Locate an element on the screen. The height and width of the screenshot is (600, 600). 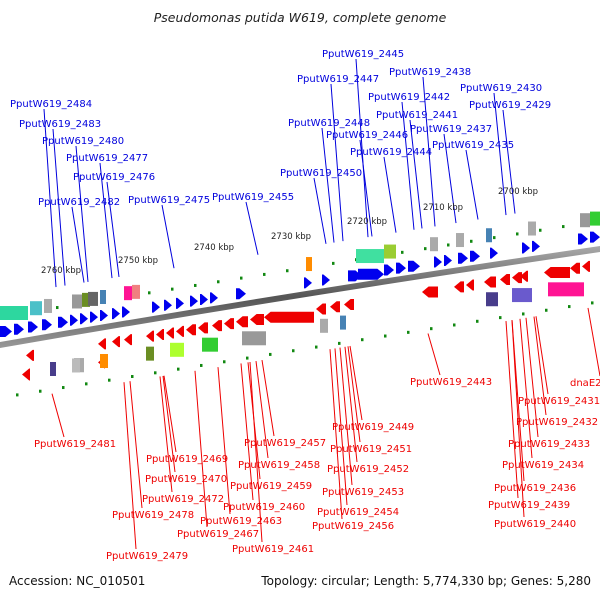
forward-gene-label: PputW619_2445 is located at coordinates (363, 54).